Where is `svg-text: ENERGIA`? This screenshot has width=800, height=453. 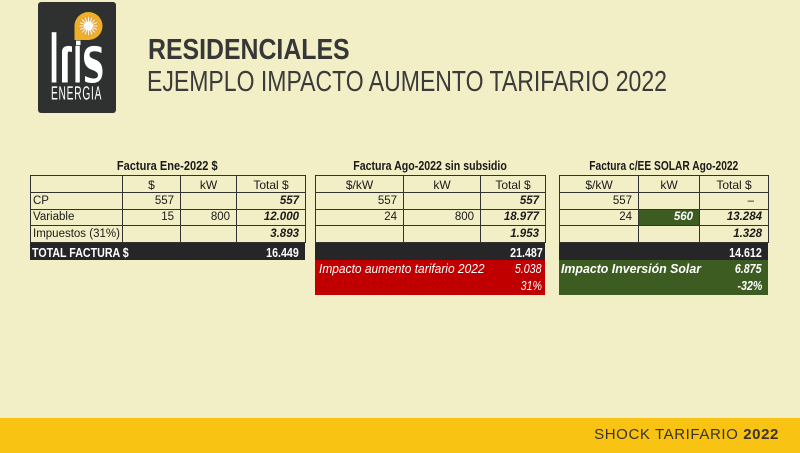 svg-text: ENERGIA is located at coordinates (76, 94).